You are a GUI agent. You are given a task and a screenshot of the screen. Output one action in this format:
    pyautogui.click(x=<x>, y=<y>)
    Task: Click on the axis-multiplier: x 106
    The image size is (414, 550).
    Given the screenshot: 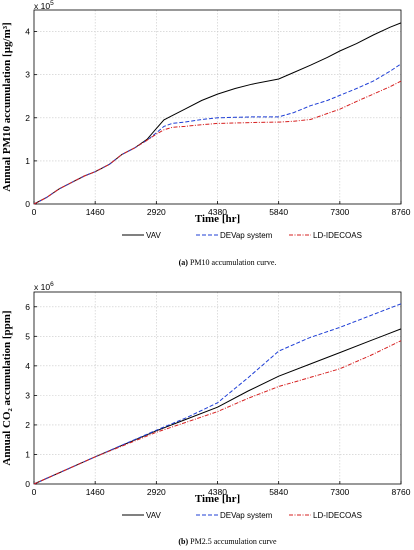 What is the action you would take?
    pyautogui.click(x=44, y=286)
    